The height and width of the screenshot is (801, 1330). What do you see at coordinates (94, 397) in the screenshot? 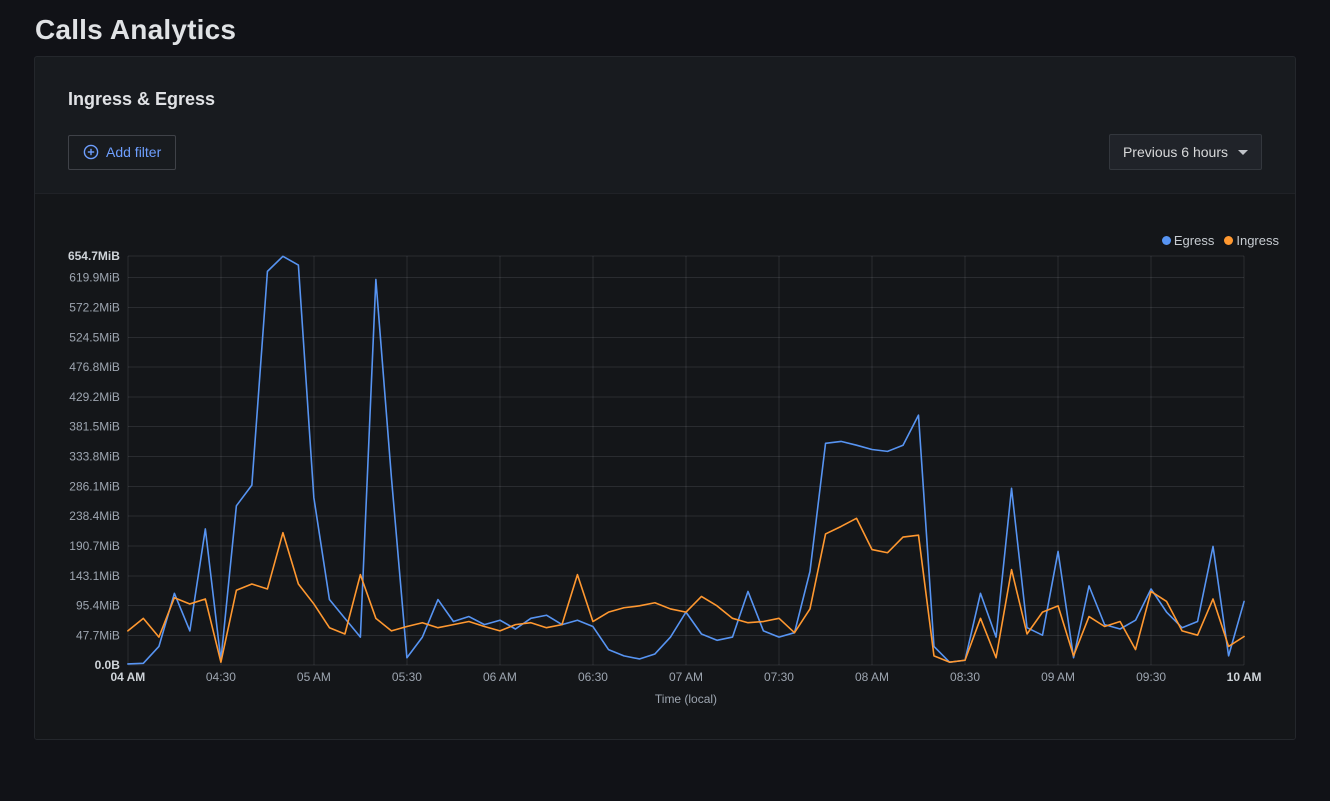
I see `svg-text: 429.2MiB` at bounding box center [94, 397].